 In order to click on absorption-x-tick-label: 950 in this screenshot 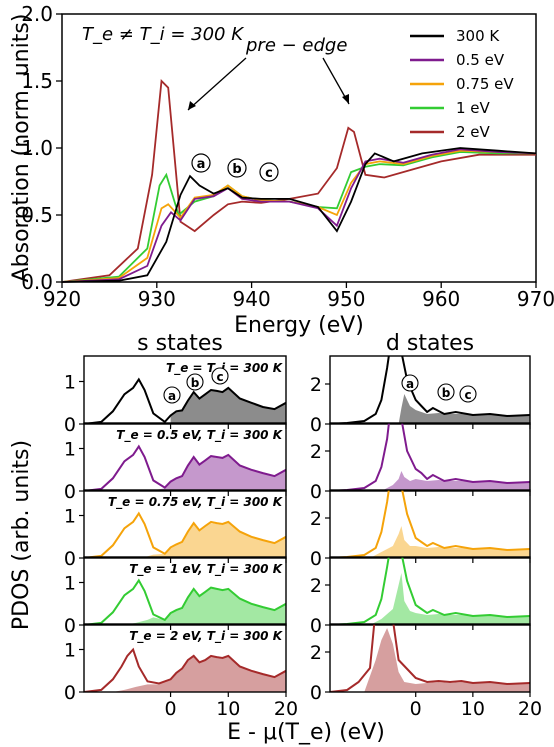, I will do `click(346, 299)`.